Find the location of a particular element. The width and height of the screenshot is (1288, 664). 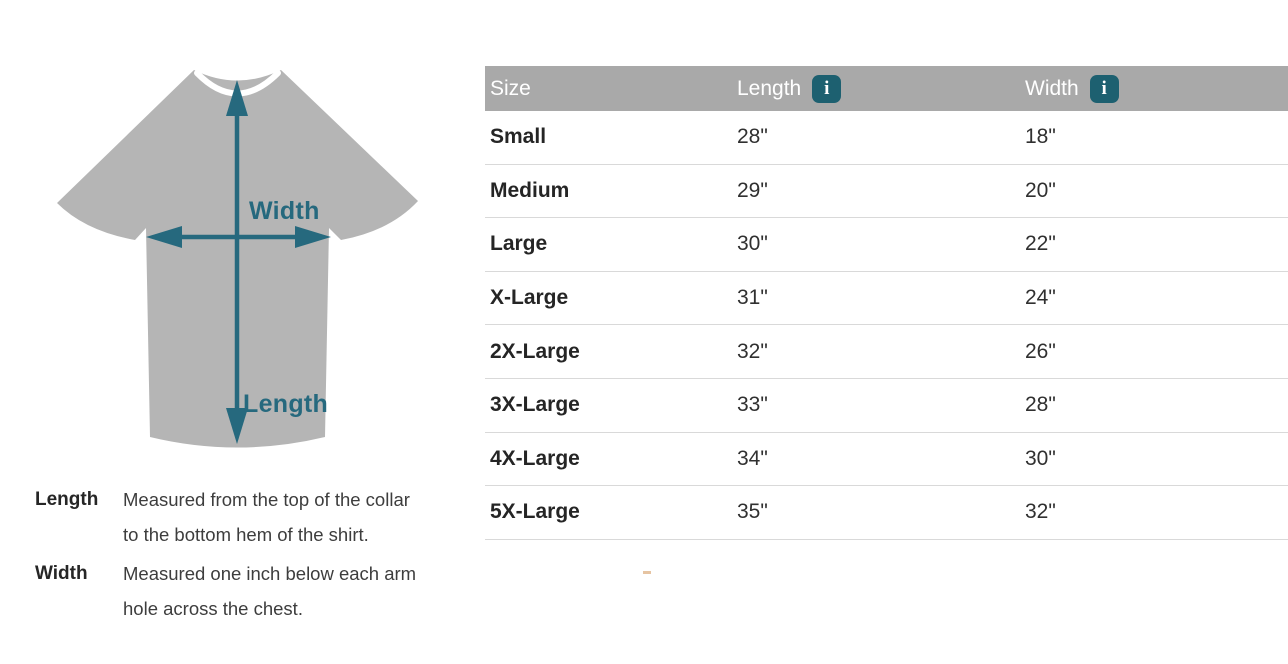

width-info-icon: i is located at coordinates (1104, 88).